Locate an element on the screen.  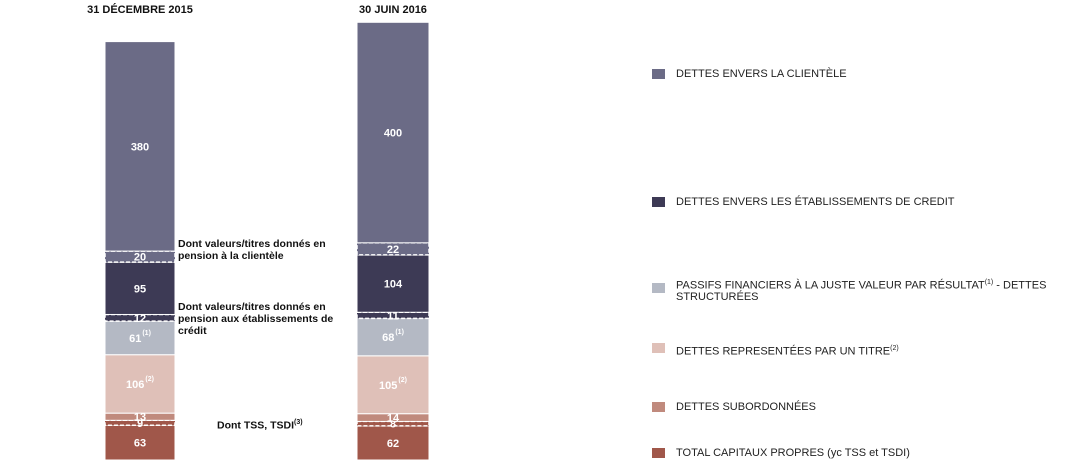
data-label: 13 is located at coordinates (140, 418).